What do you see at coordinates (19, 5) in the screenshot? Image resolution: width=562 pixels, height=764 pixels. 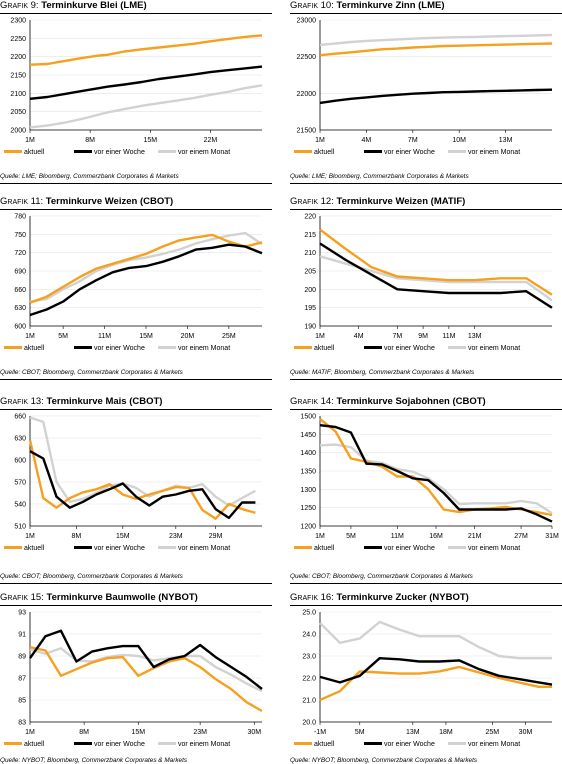 I see `chart-number: Grafik 9:` at bounding box center [19, 5].